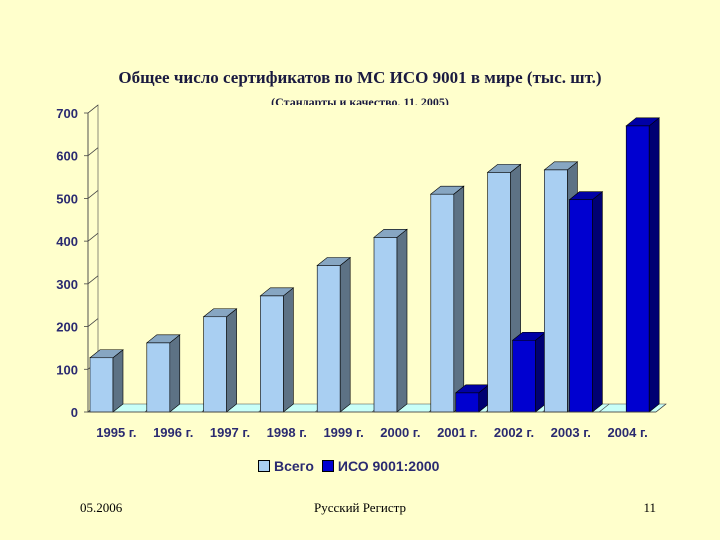 The height and width of the screenshot is (540, 720). What do you see at coordinates (287, 432) in the screenshot?
I see `x-tick-label: 1998 г.` at bounding box center [287, 432].